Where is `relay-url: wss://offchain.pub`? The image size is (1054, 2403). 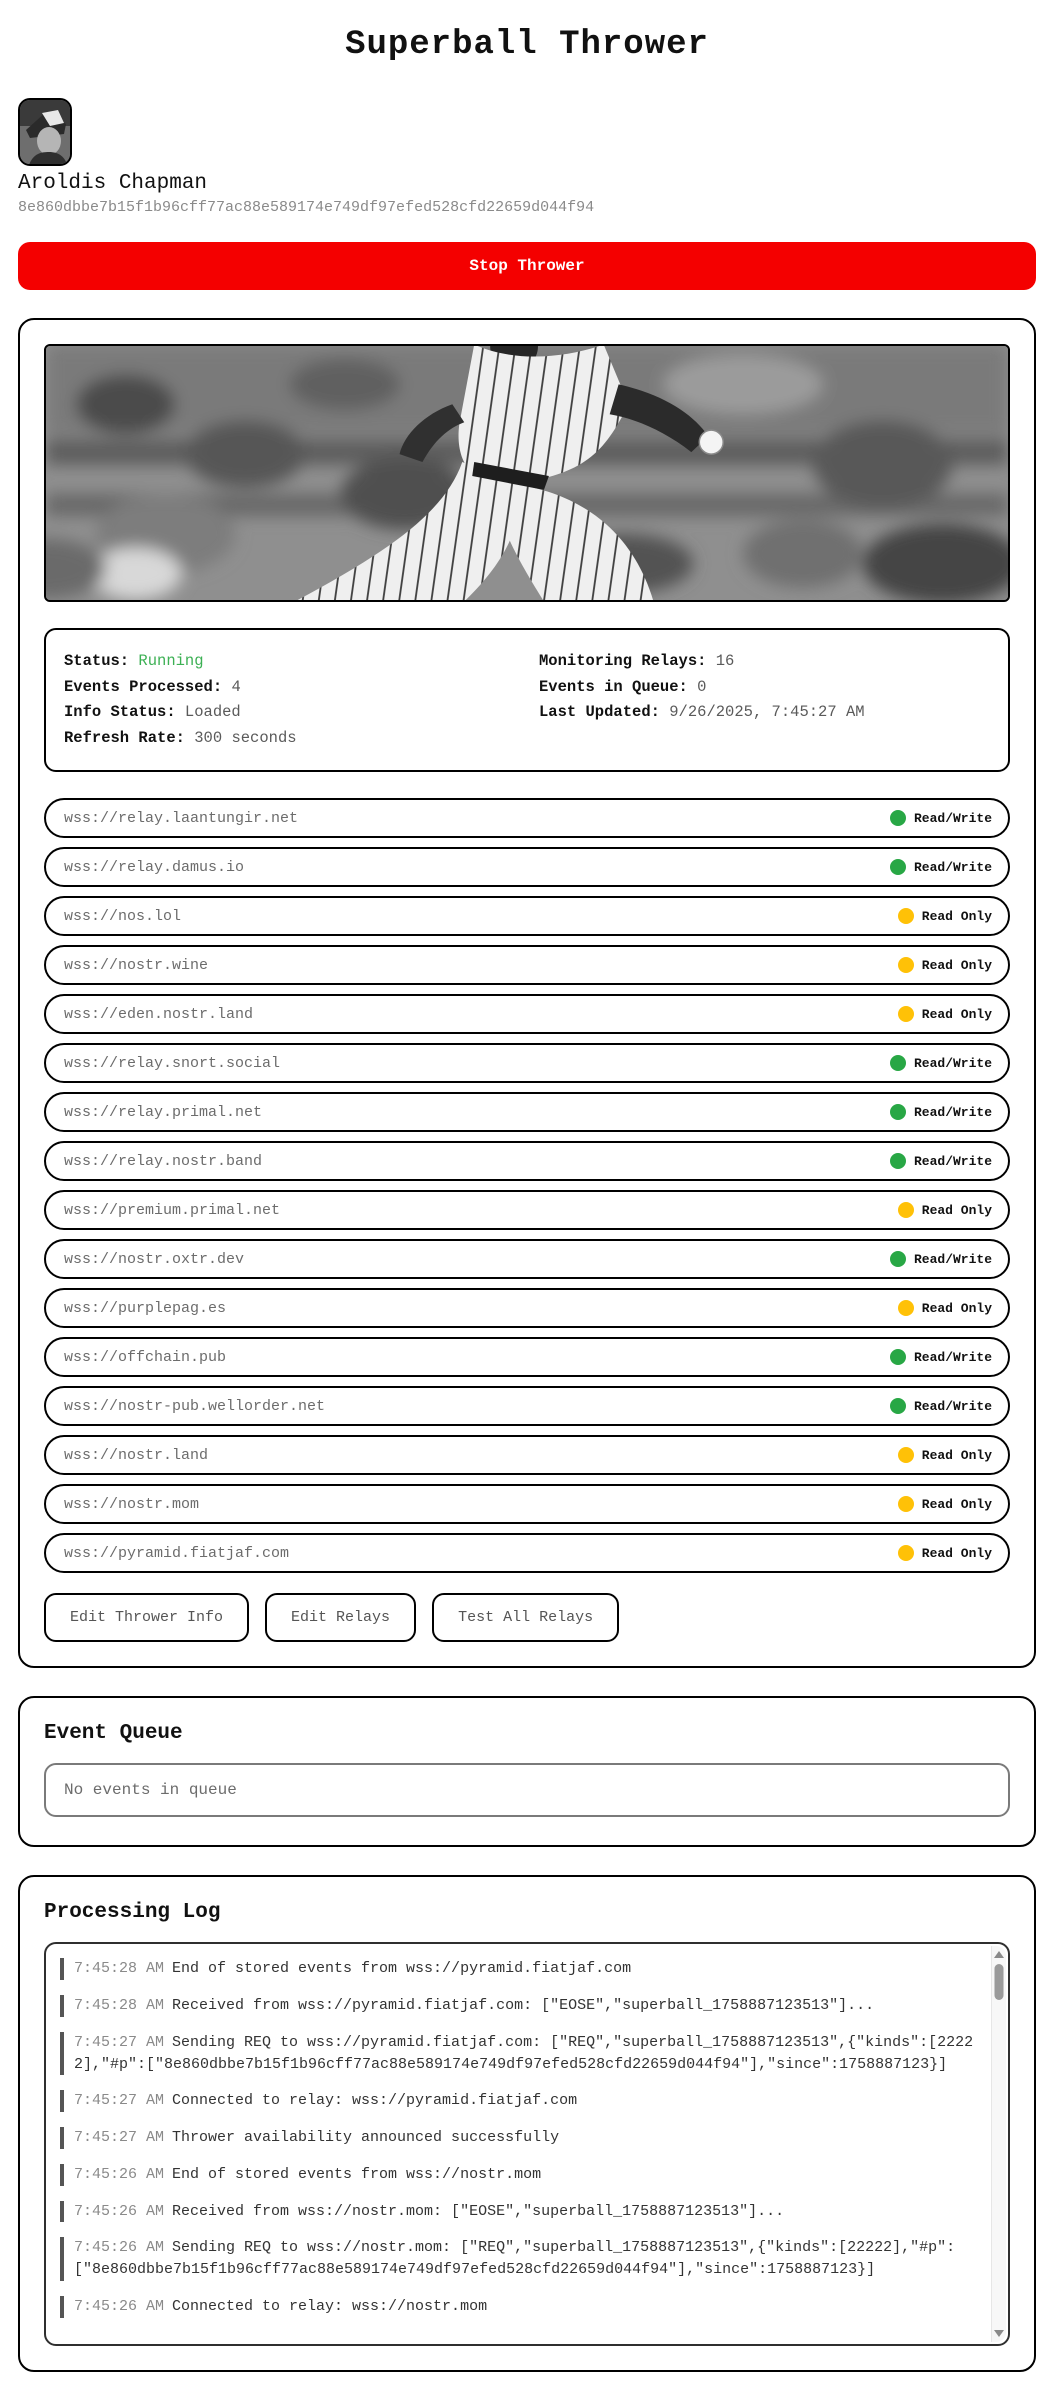 relay-url: wss://offchain.pub is located at coordinates (145, 1357).